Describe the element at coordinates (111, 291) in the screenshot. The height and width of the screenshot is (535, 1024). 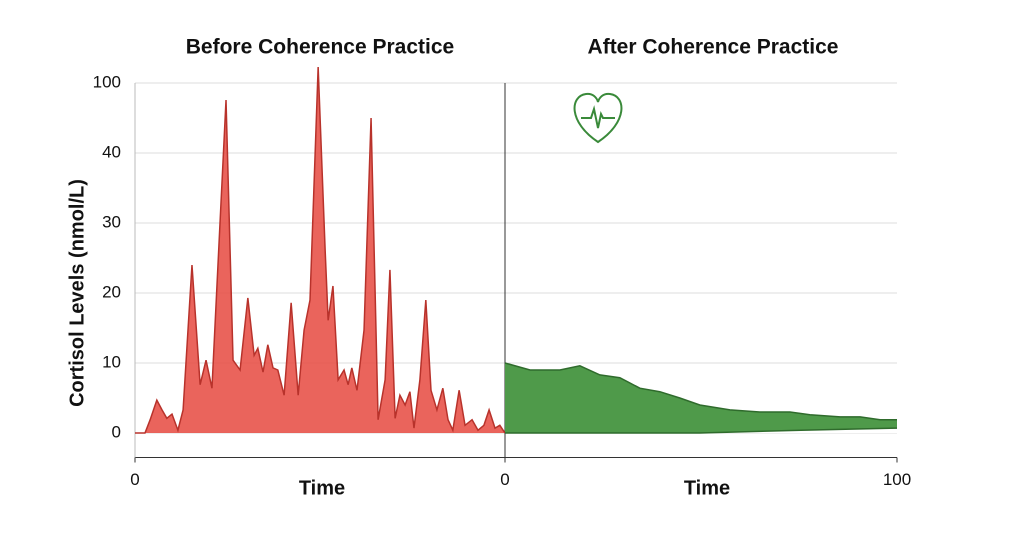
I see `y-tick-label: 20` at that location.